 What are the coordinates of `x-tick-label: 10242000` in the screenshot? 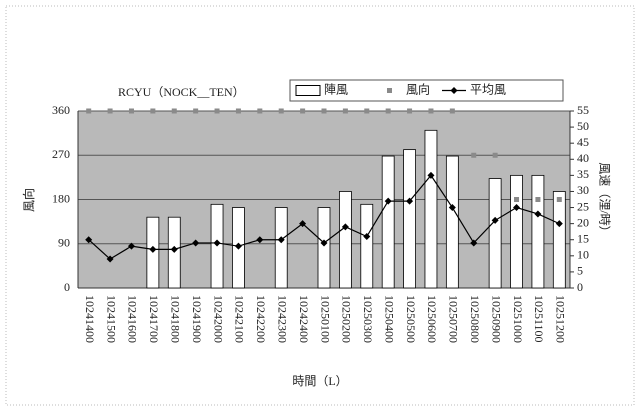 It's located at (218, 319).